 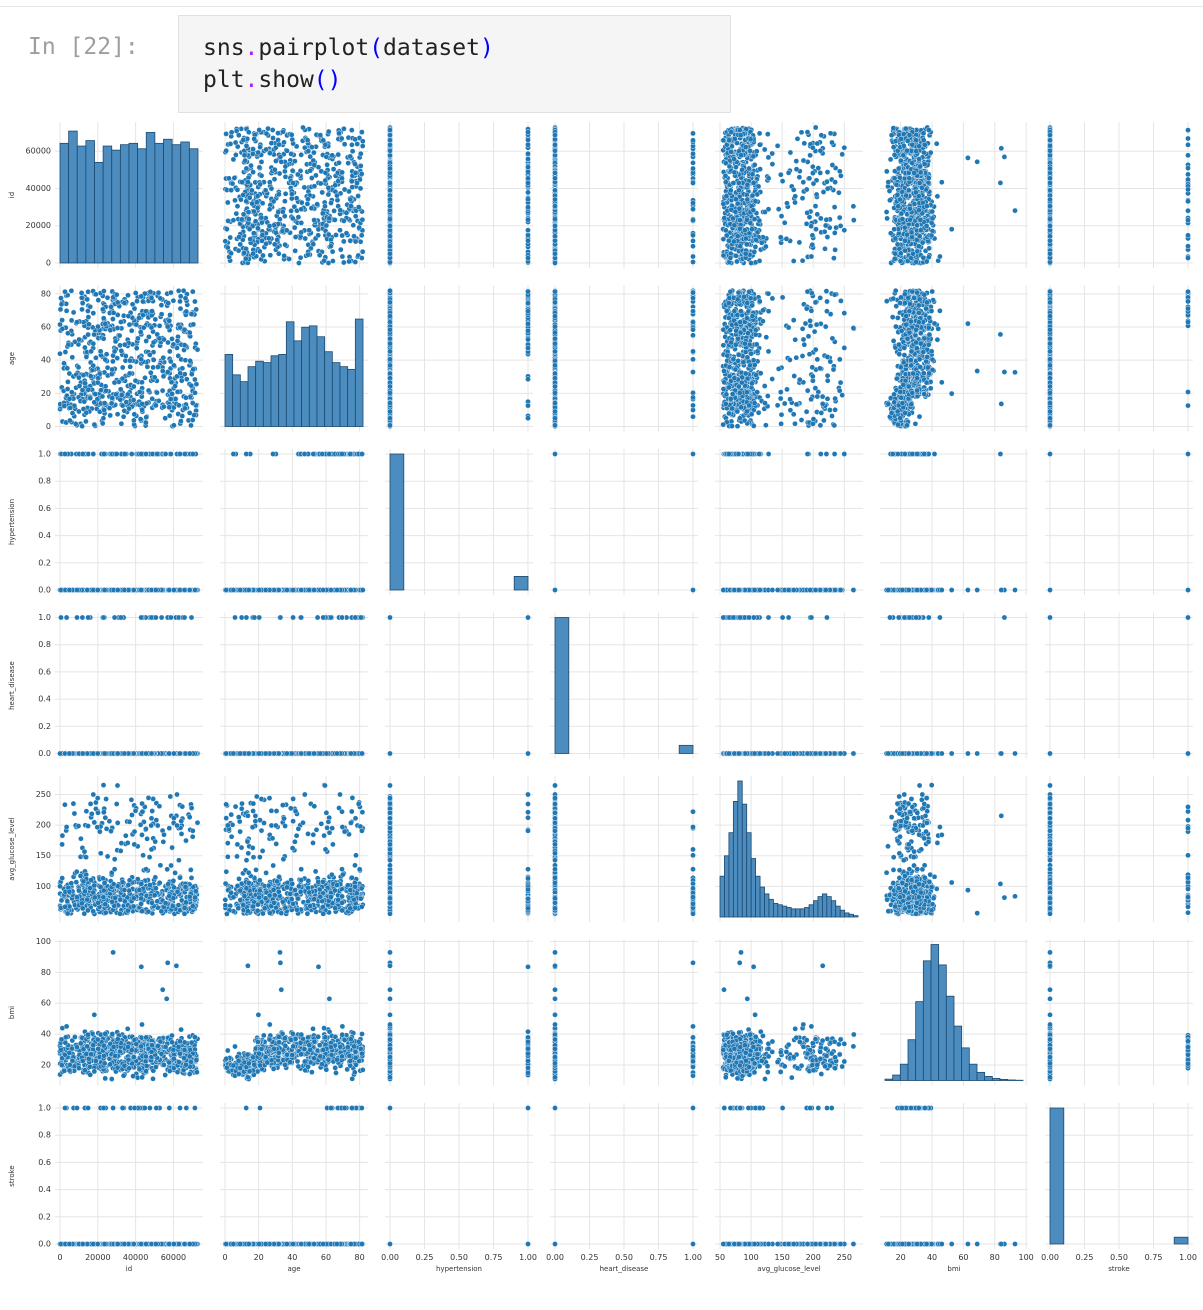 What do you see at coordinates (328, 80) in the screenshot?
I see `code-token: ()` at bounding box center [328, 80].